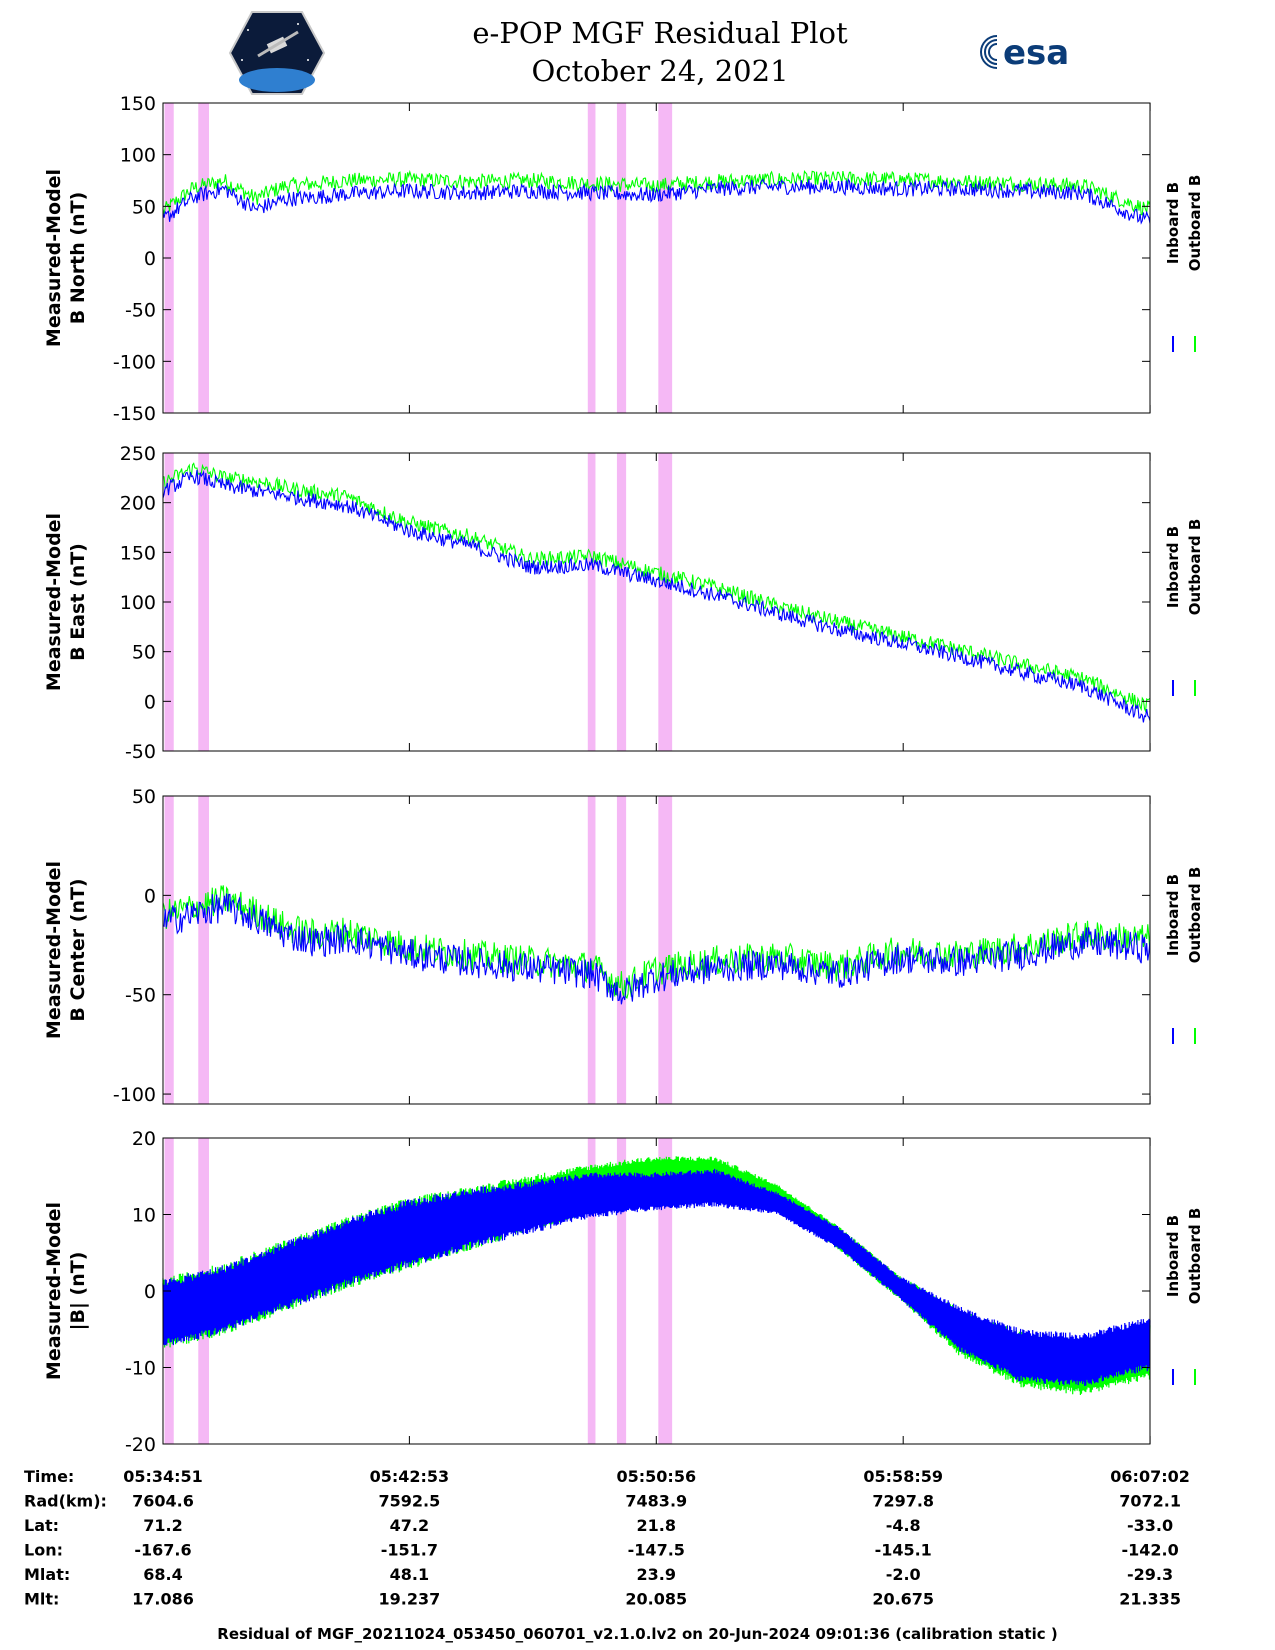  What do you see at coordinates (410, 1599) in the screenshot?
I see `ephemeris-value: 19.237` at bounding box center [410, 1599].